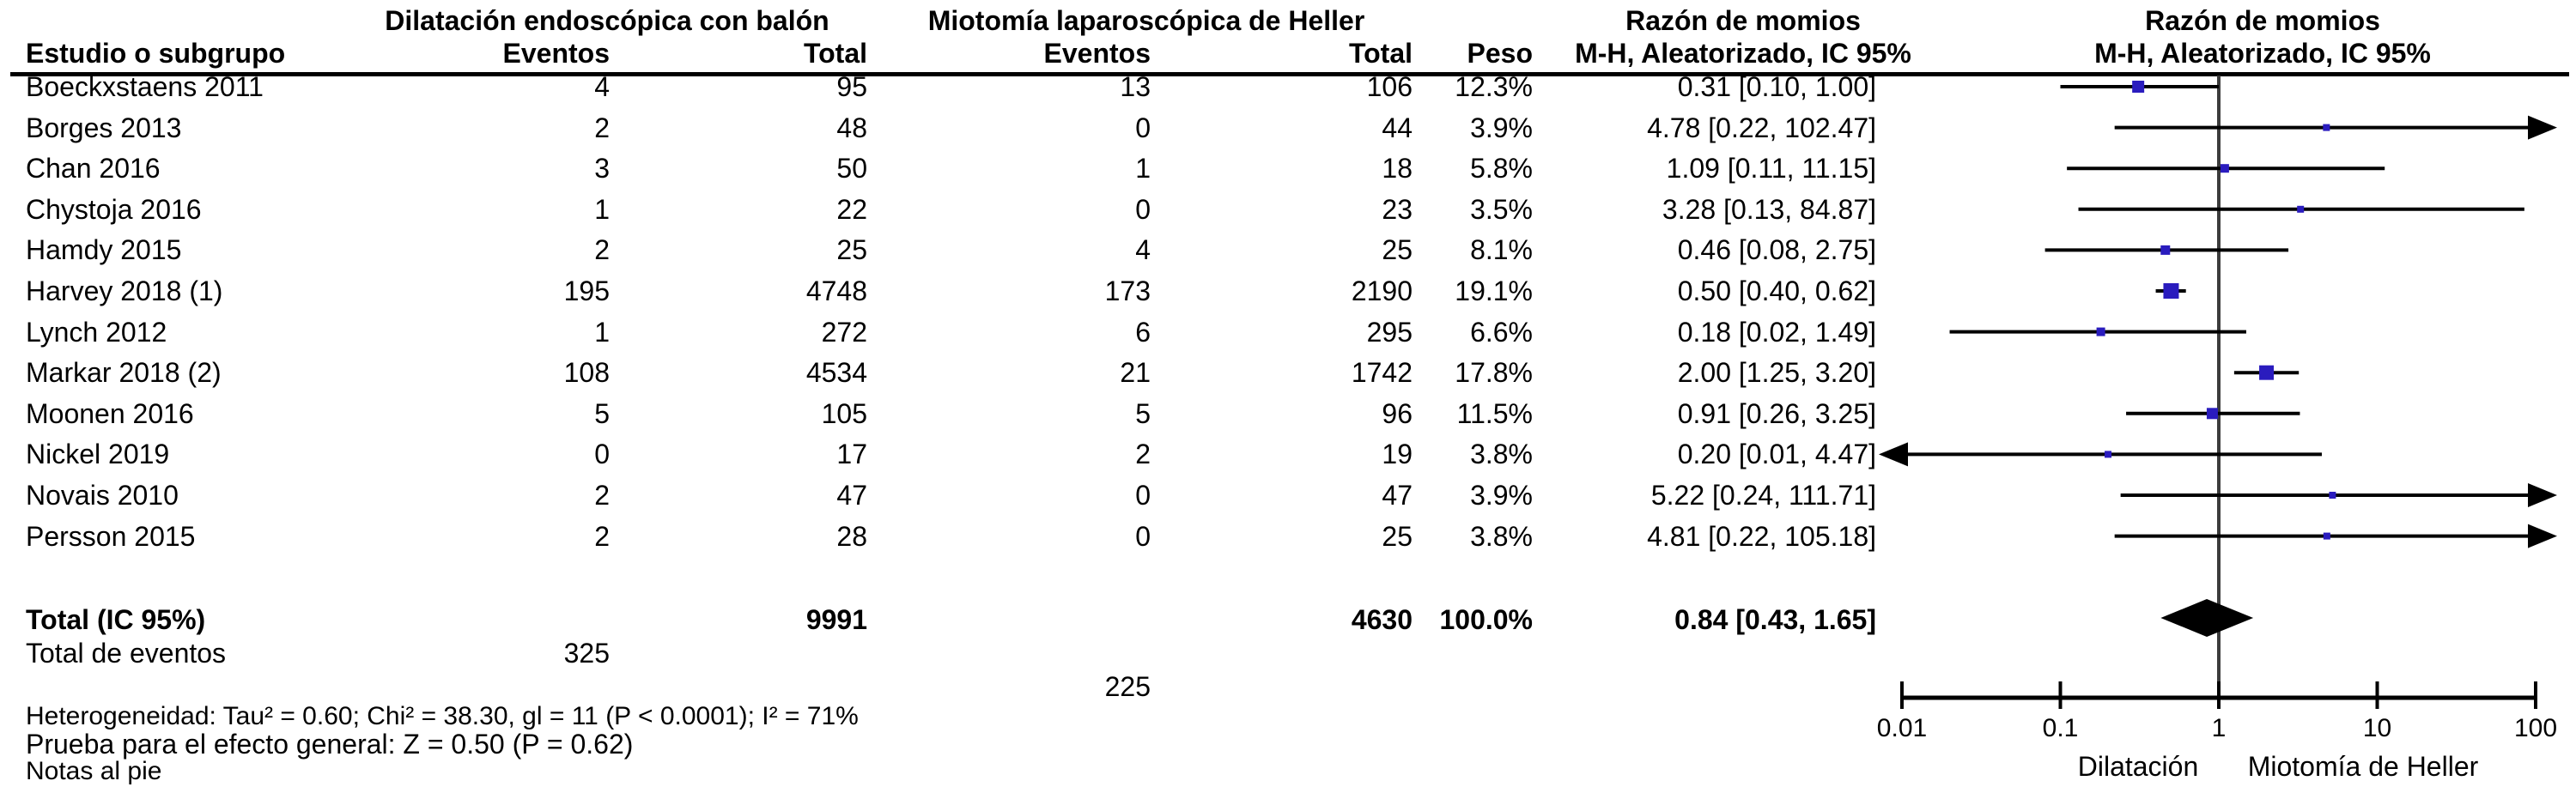  What do you see at coordinates (1380, 53) in the screenshot?
I see `heller-total-column-header: Total` at bounding box center [1380, 53].